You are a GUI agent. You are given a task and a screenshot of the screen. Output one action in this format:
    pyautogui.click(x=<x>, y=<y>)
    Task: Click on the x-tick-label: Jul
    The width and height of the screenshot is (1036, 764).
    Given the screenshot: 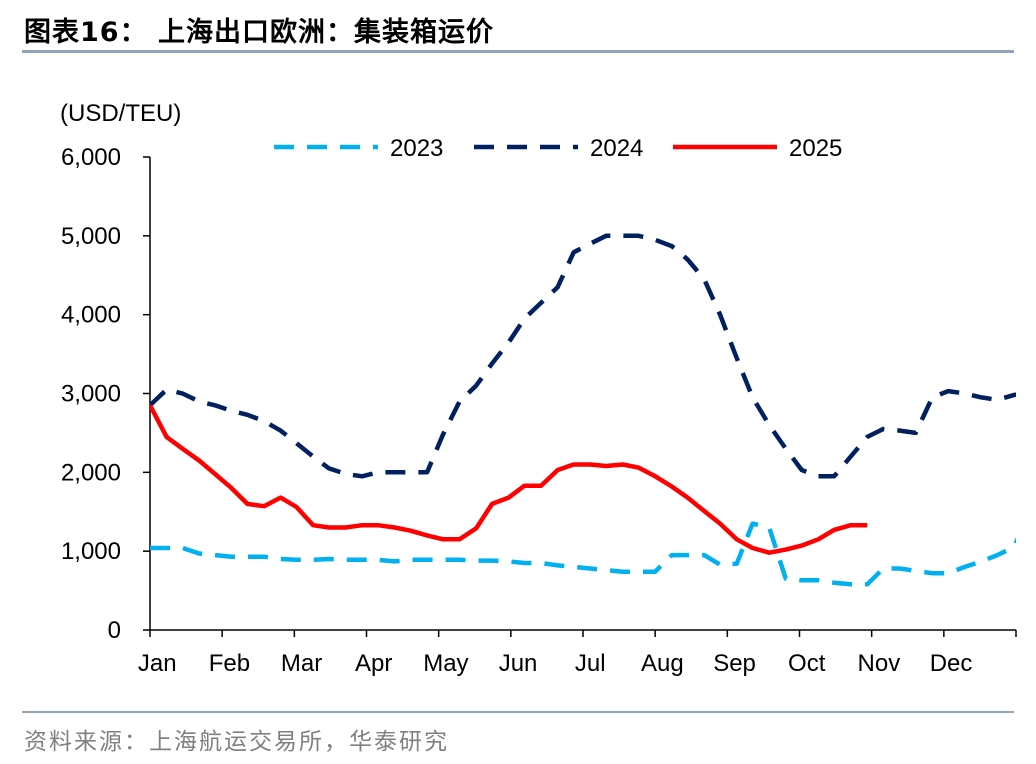 What is the action you would take?
    pyautogui.click(x=590, y=663)
    